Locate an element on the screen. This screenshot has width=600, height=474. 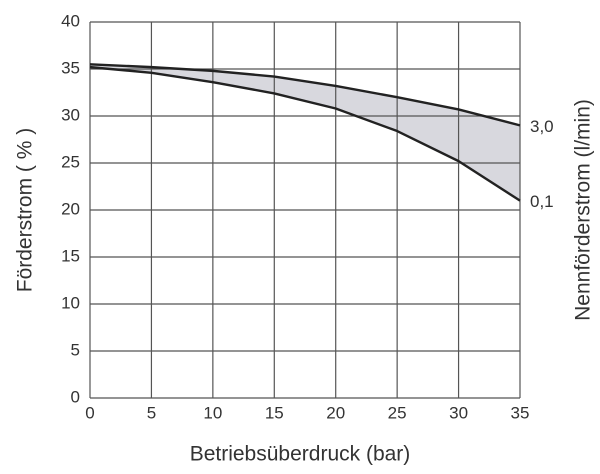
x-tick-label: 5 is located at coordinates (151, 412).